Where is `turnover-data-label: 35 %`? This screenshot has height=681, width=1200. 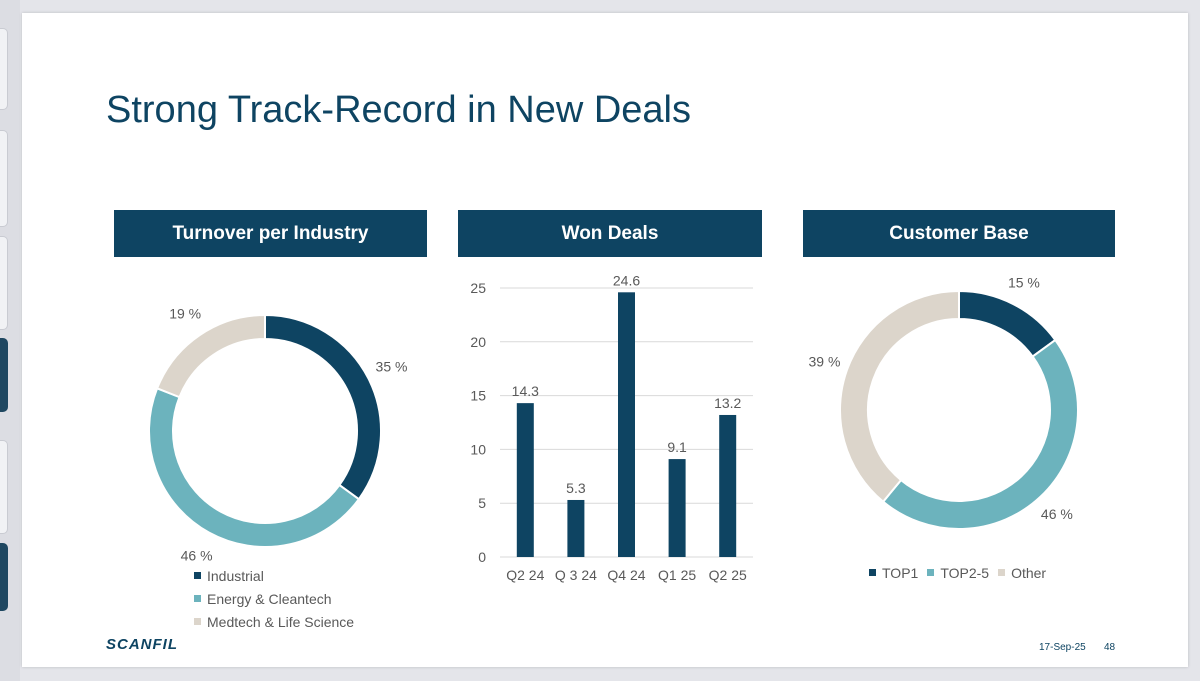 turnover-data-label: 35 % is located at coordinates (392, 367).